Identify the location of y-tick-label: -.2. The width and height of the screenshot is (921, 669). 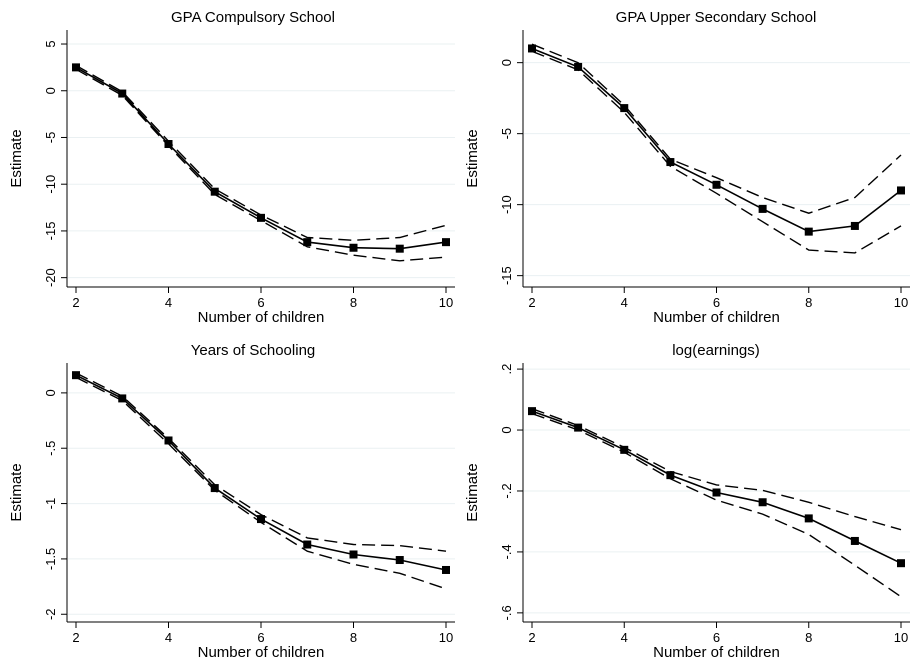
(506, 490).